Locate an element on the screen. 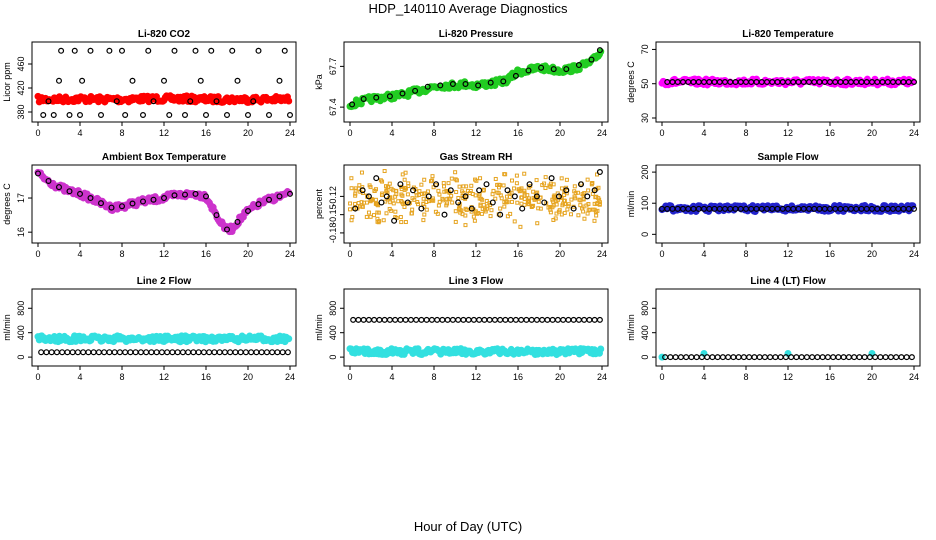  x-tick-label: 4 is located at coordinates (703, 254).